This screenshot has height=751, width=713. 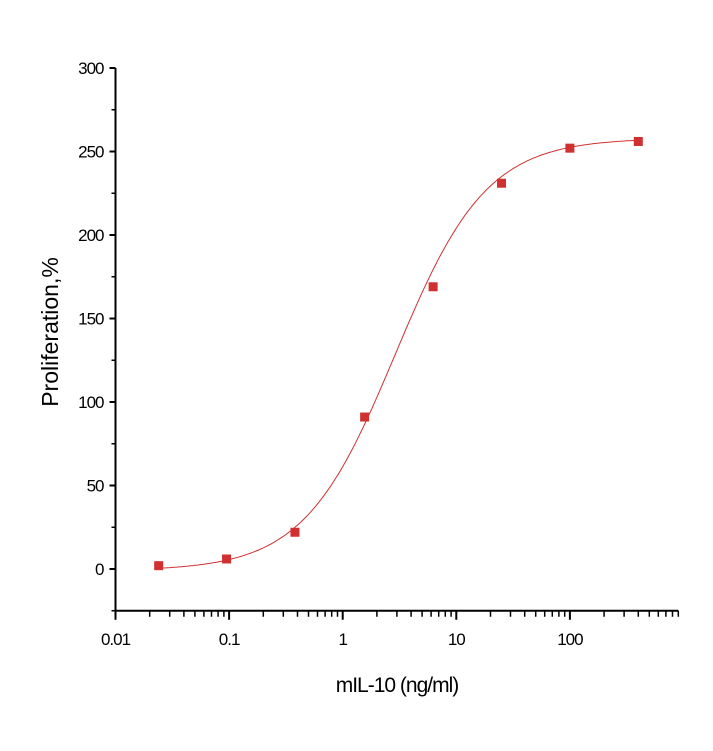 I want to click on y-tick-label: 50, so click(x=95, y=486).